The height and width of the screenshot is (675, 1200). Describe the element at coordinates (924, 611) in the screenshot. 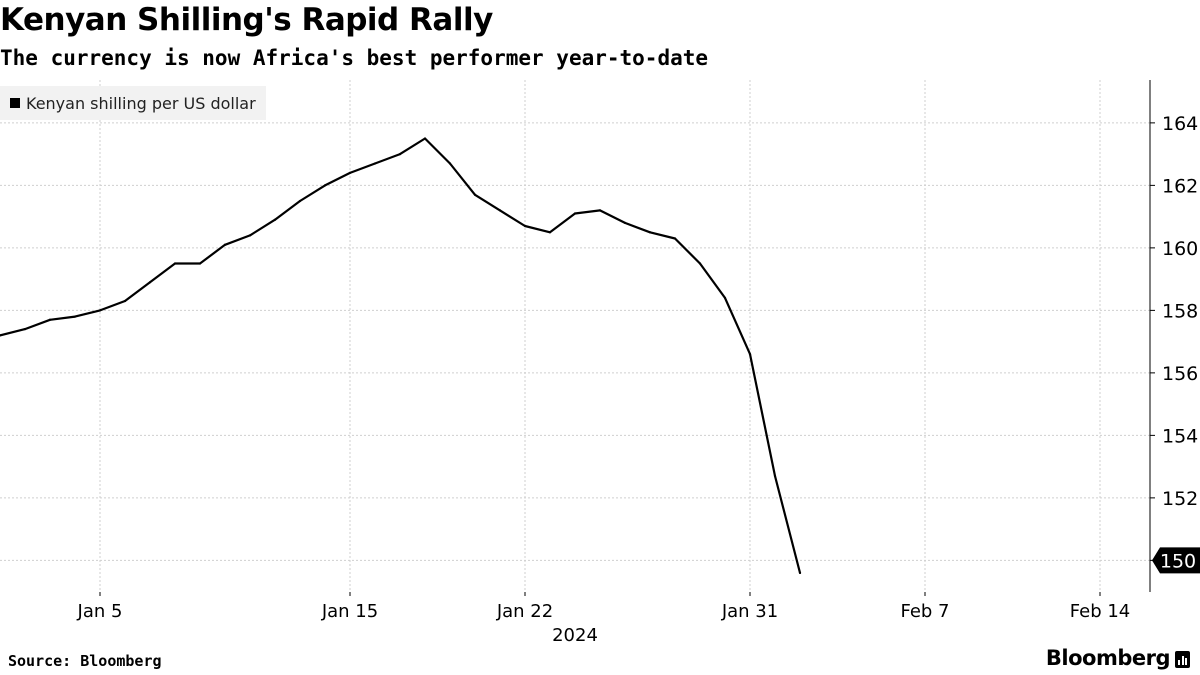

I see `x-tick-label: Feb 7` at that location.